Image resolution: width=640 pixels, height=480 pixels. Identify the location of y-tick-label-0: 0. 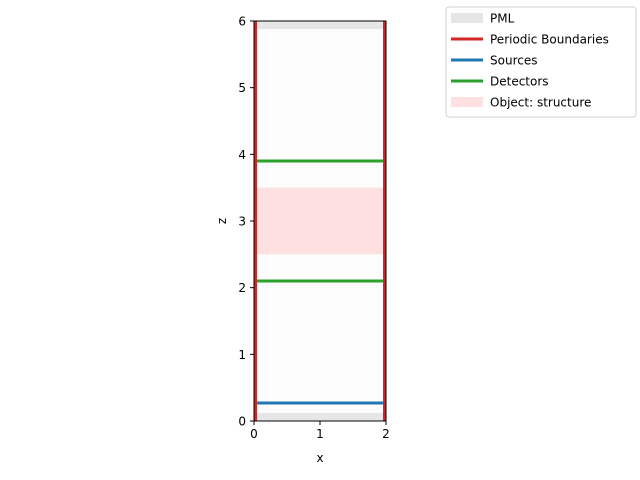
(242, 422).